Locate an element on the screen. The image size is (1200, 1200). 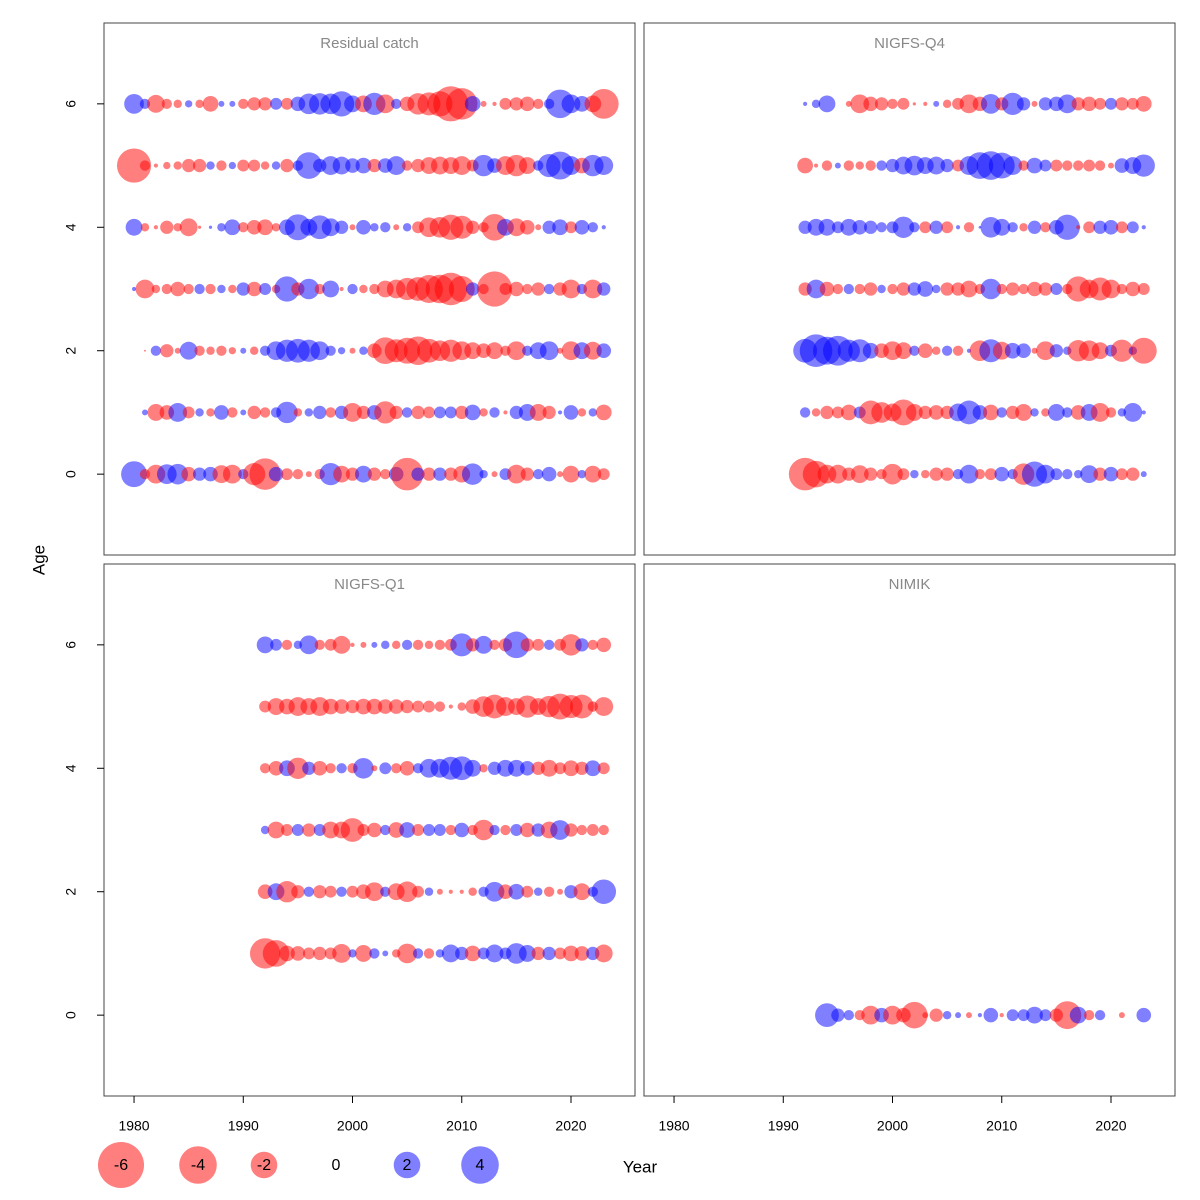
x-tick-label: 2010 is located at coordinates (461, 1126).